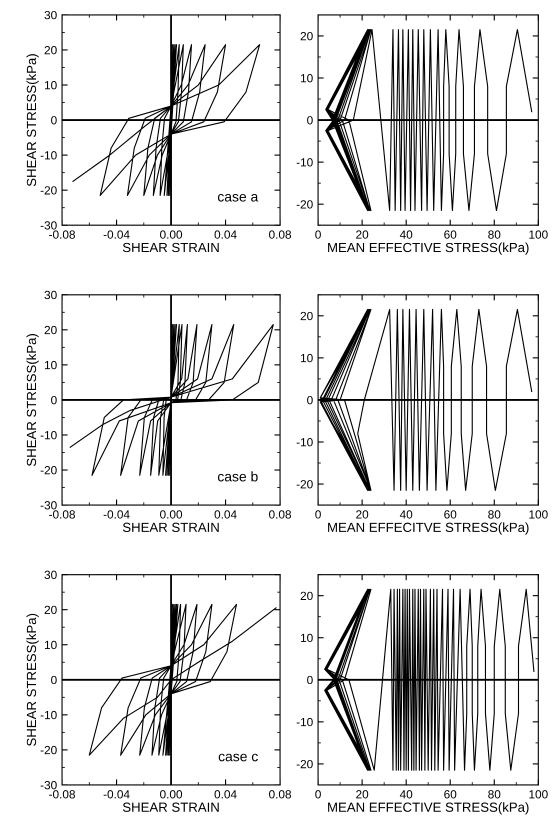 The image size is (559, 828). What do you see at coordinates (428, 528) in the screenshot?
I see `x-axis-title: MEAN EFFECITVE STRESS(kPa)` at bounding box center [428, 528].